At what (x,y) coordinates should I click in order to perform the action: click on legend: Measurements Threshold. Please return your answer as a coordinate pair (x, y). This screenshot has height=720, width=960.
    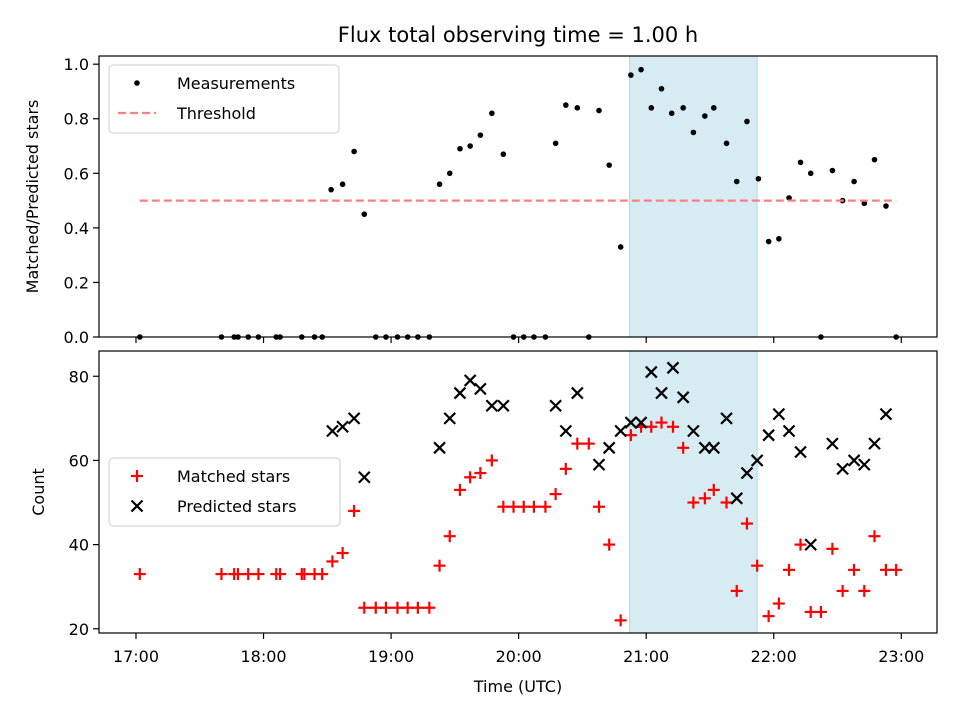
    Looking at the image, I should click on (224, 99).